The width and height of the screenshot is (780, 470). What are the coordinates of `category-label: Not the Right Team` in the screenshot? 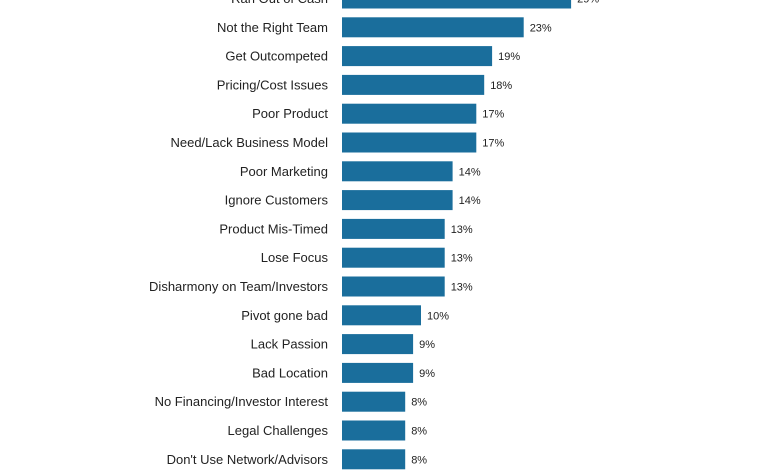 It's located at (272, 27).